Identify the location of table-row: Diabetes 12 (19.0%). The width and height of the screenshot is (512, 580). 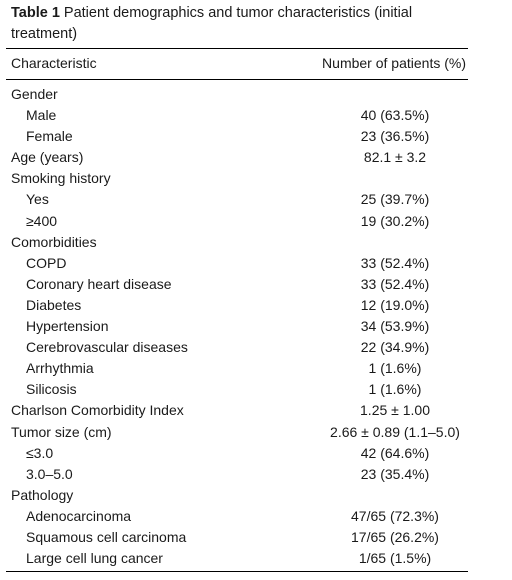
(239, 305).